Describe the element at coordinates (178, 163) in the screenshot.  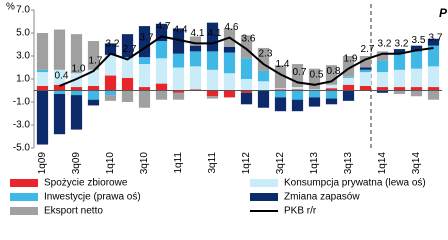
I see `x-tick-label: 1q11` at that location.